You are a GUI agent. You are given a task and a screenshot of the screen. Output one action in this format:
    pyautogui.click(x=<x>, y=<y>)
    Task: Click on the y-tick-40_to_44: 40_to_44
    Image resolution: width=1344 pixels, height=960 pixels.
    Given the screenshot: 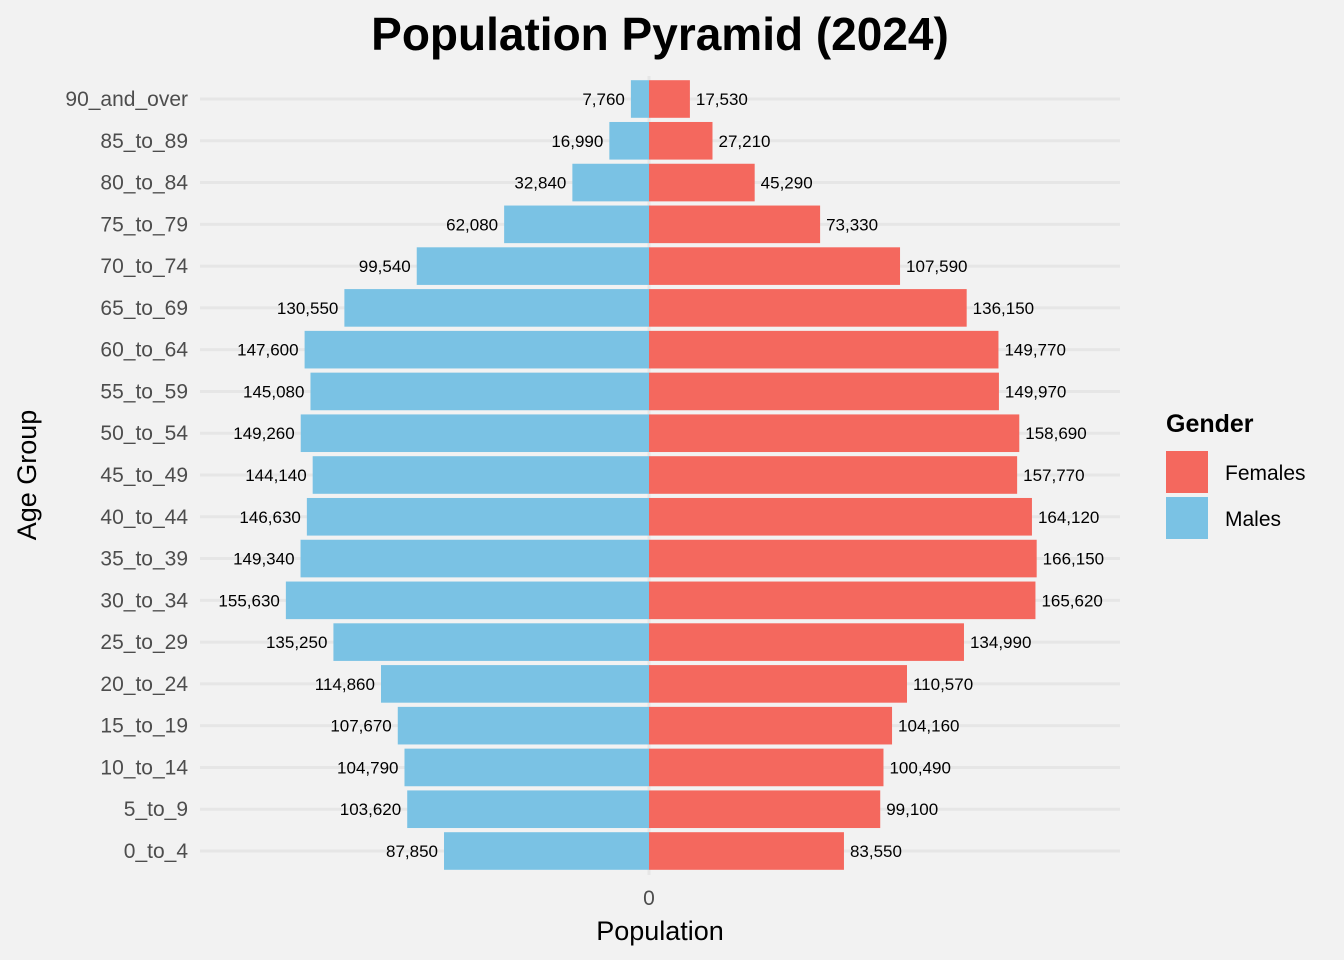 What is the action you would take?
    pyautogui.click(x=144, y=517)
    